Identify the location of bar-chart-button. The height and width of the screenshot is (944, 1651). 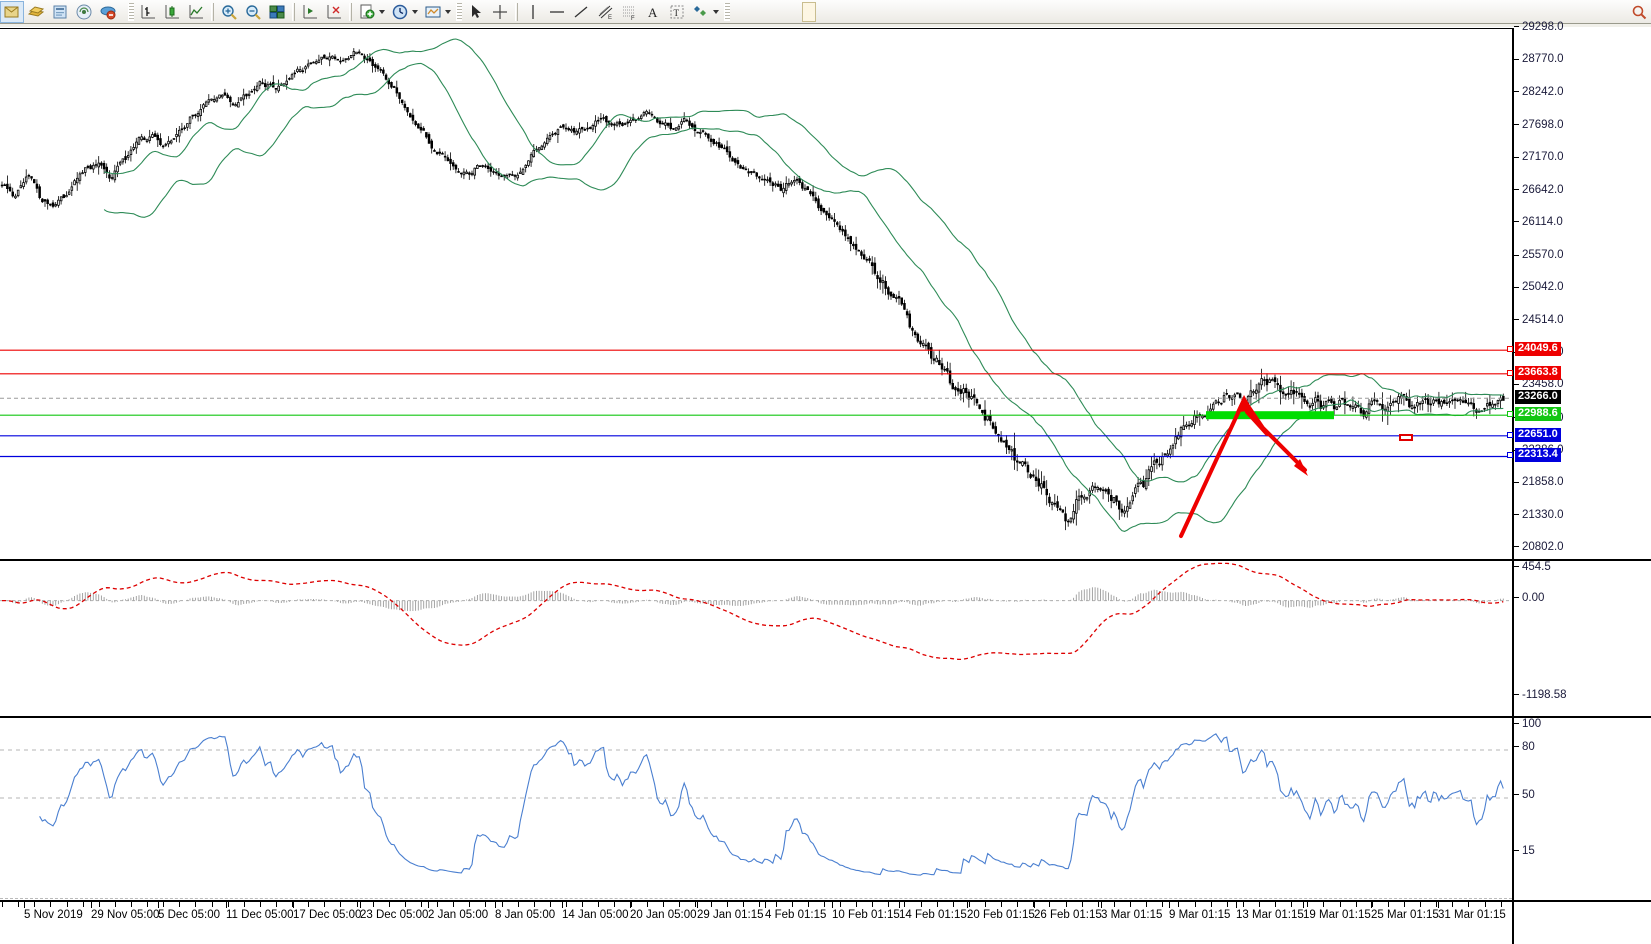
(148, 12).